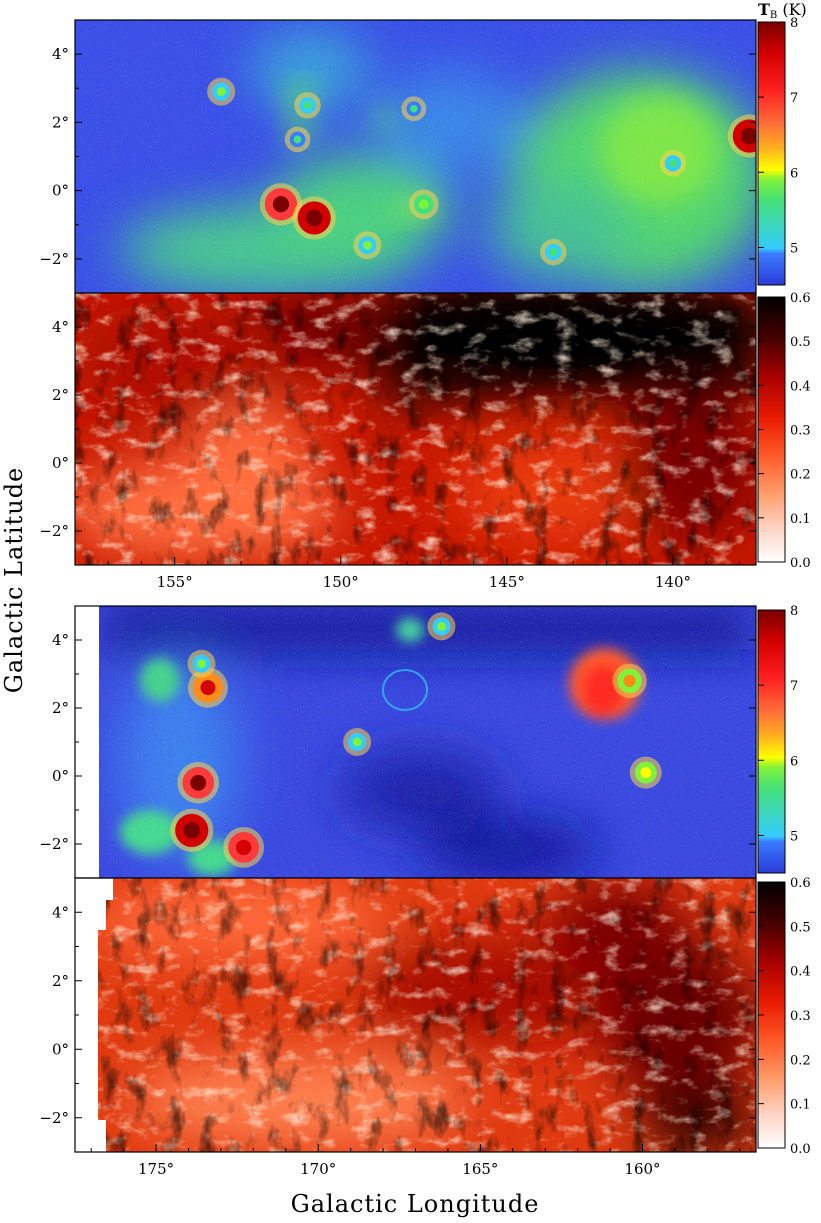 The image size is (821, 1223). Describe the element at coordinates (416, 740) in the screenshot. I see `bright-sources-bottom` at that location.